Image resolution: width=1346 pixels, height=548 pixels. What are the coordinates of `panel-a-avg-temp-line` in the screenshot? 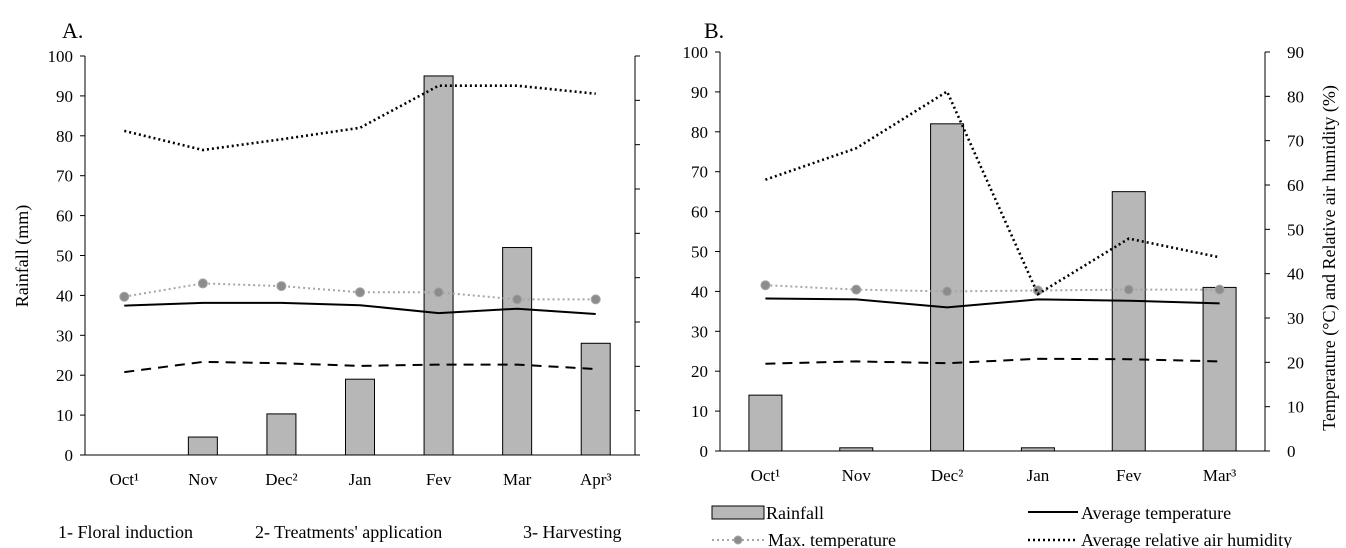 It's located at (360, 308).